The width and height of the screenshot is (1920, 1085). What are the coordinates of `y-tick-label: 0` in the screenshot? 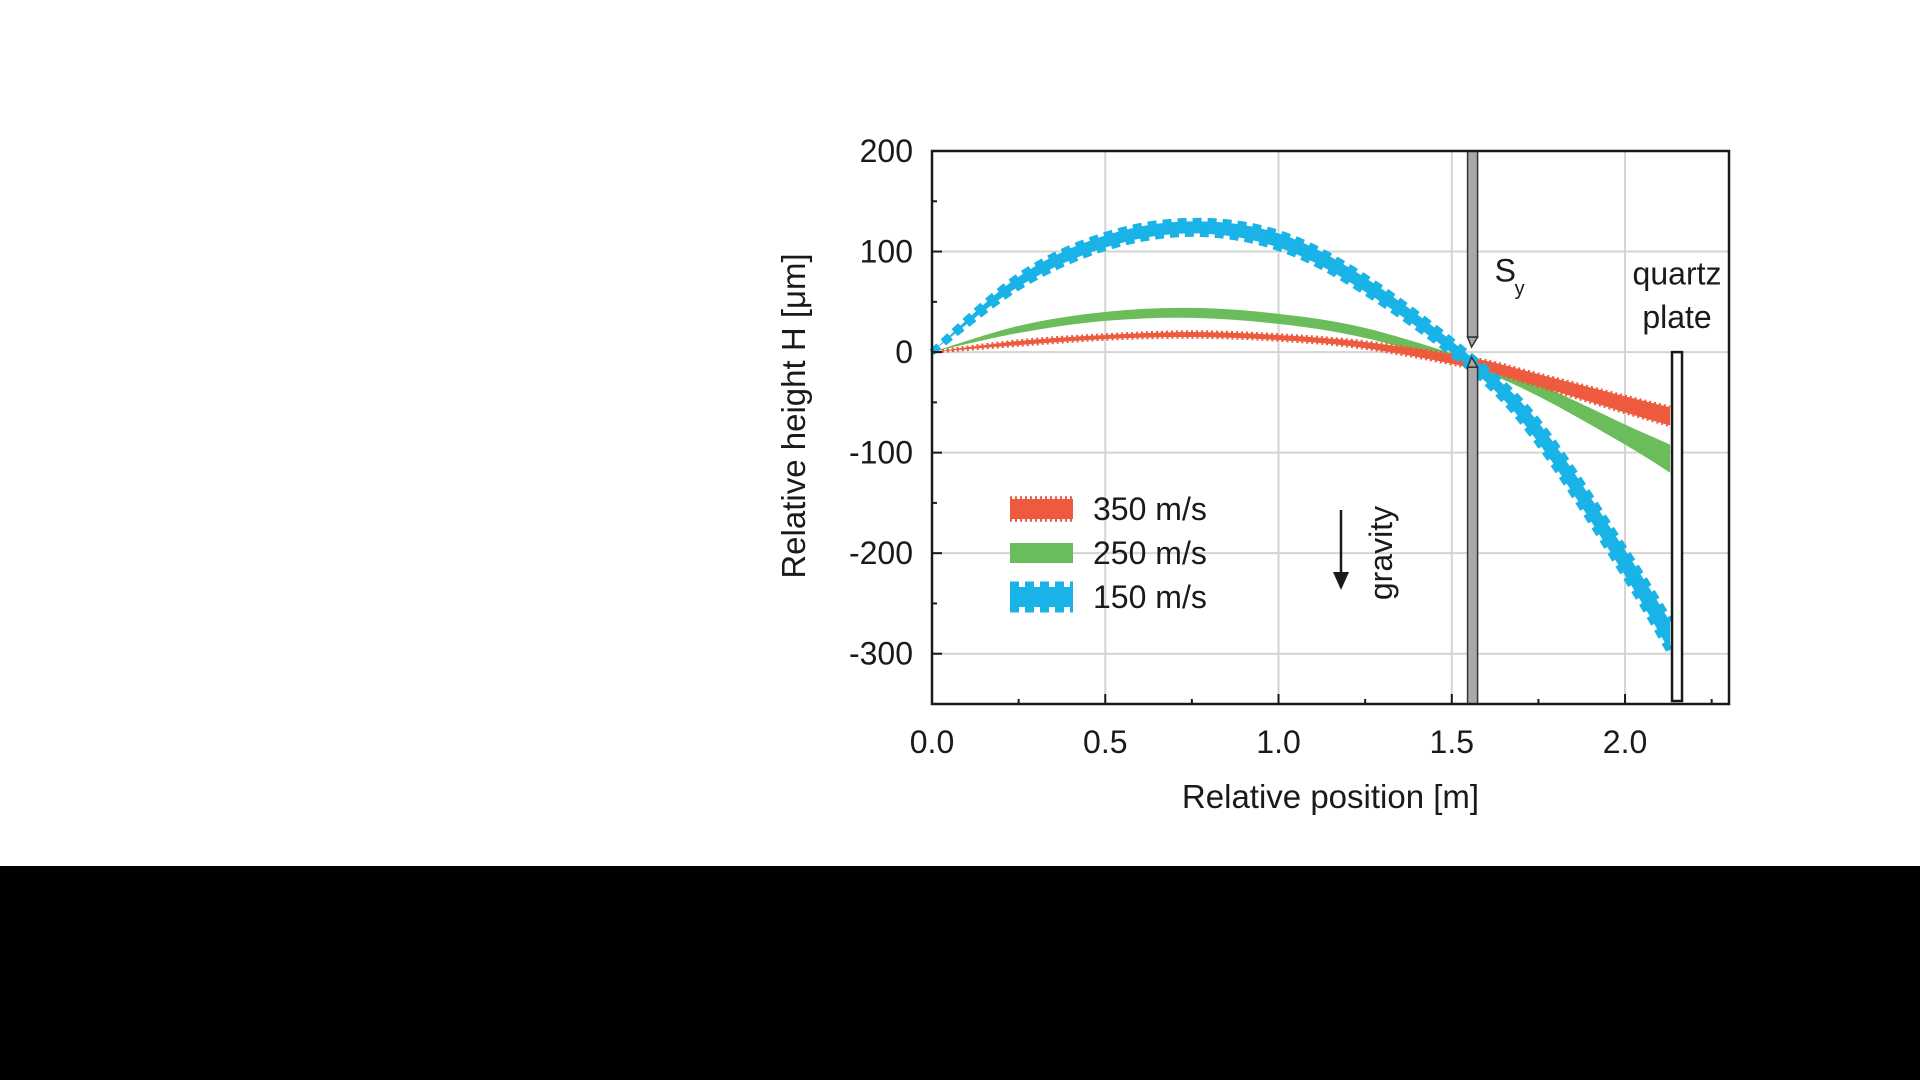 It's located at (904, 352).